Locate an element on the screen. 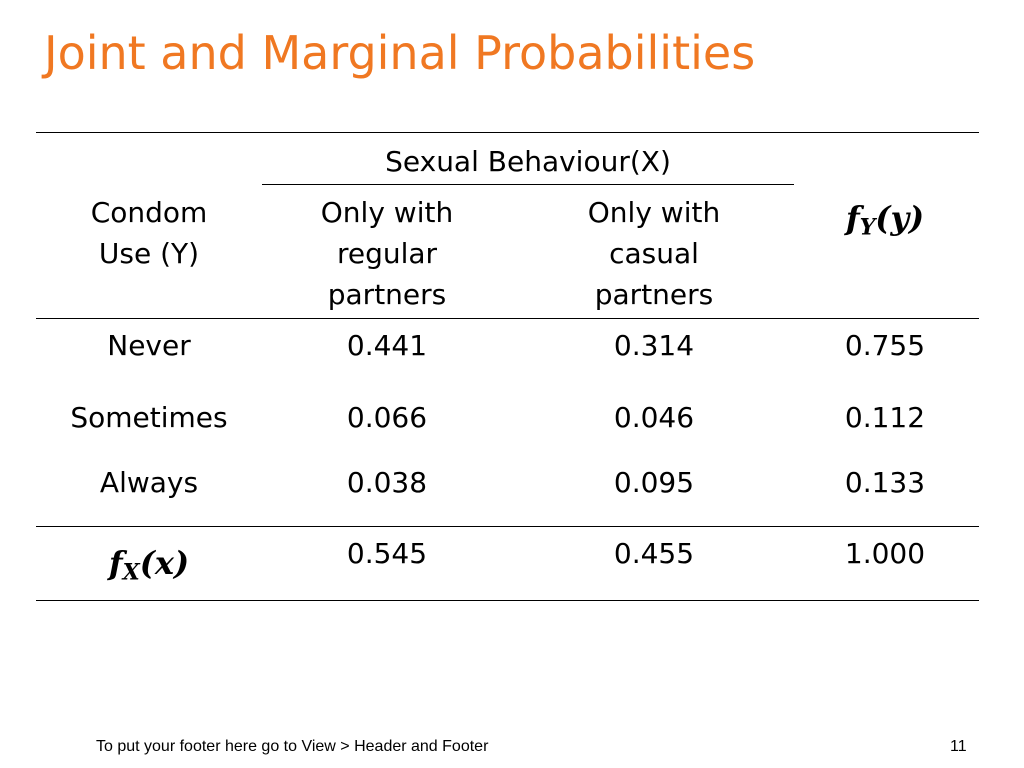  marginal-y-value: 0.755 is located at coordinates (885, 345).